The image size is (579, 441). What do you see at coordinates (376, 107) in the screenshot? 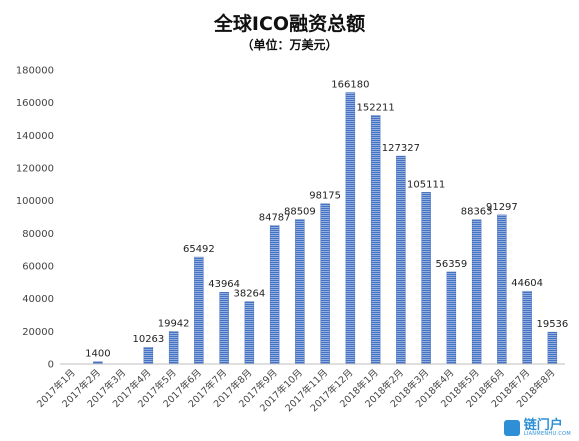
I see `data-label: 152211` at bounding box center [376, 107].